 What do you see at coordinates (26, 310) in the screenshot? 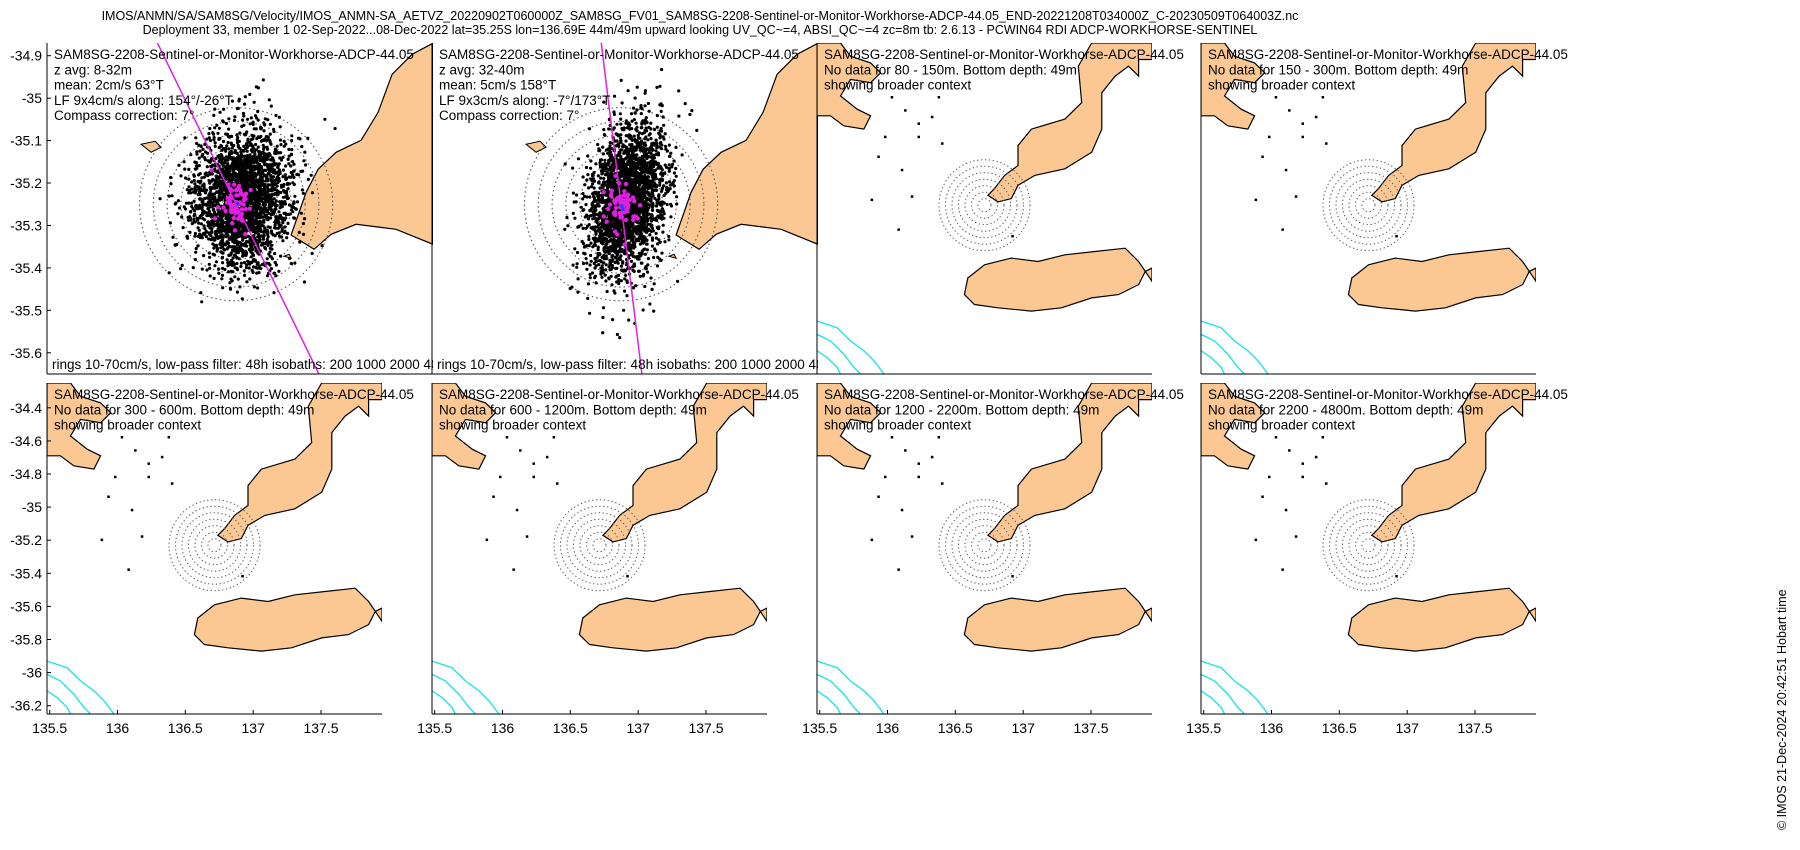
I see `y-tick-label: -35.5` at bounding box center [26, 310].